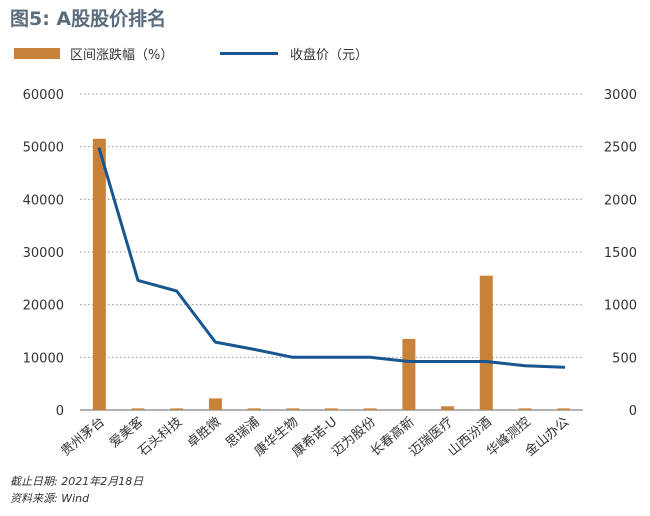  What do you see at coordinates (620, 148) in the screenshot?
I see `y-right-tick-label: 2500` at bounding box center [620, 148].